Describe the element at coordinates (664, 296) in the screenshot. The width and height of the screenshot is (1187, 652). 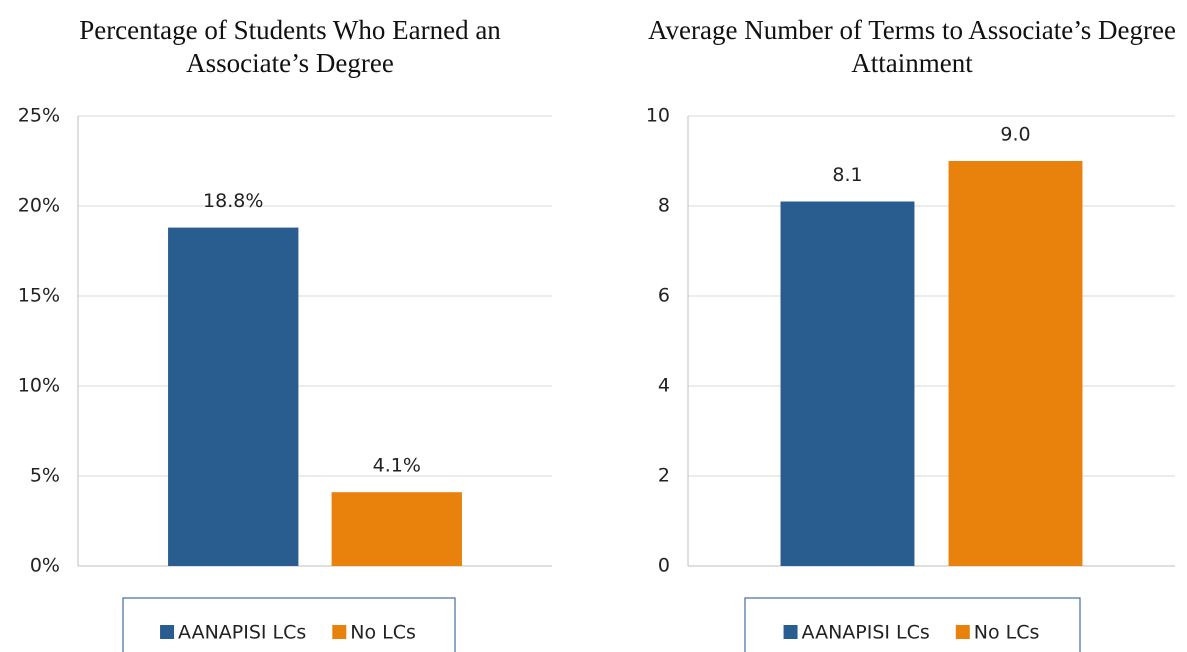
I see `y-tick-label: 6` at that location.